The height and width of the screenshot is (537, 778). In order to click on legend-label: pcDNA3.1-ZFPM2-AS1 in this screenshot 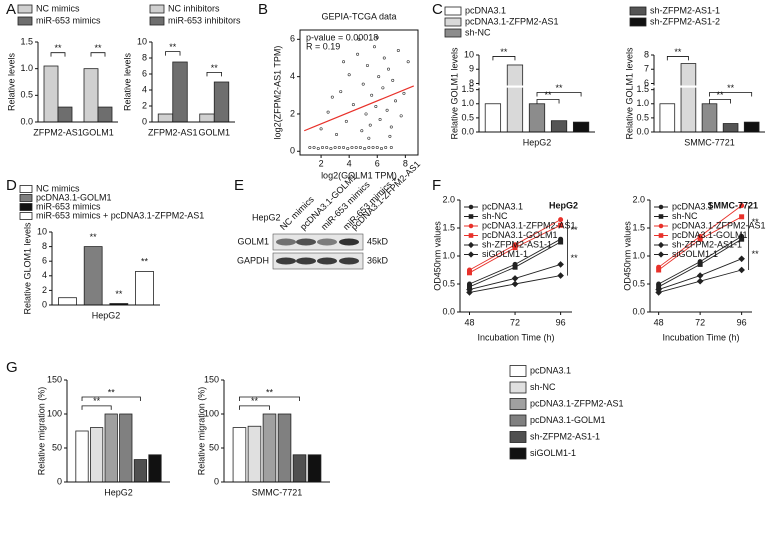, I will do `click(577, 403)`.